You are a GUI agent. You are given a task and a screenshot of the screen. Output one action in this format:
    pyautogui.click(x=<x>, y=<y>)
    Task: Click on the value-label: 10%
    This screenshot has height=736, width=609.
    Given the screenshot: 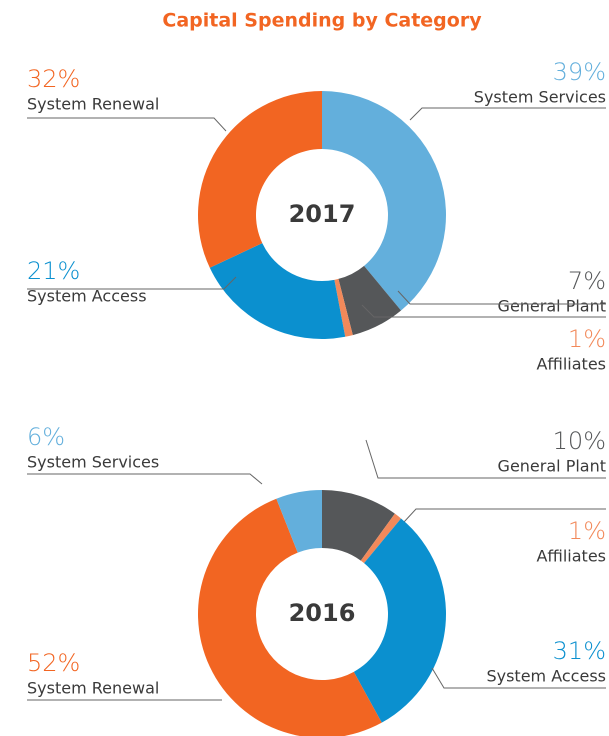 What is the action you would take?
    pyautogui.click(x=579, y=441)
    